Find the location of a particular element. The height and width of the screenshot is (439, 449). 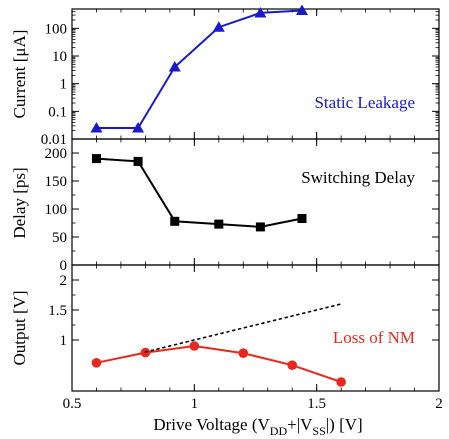

xtick-label: 0.5 is located at coordinates (72, 404).